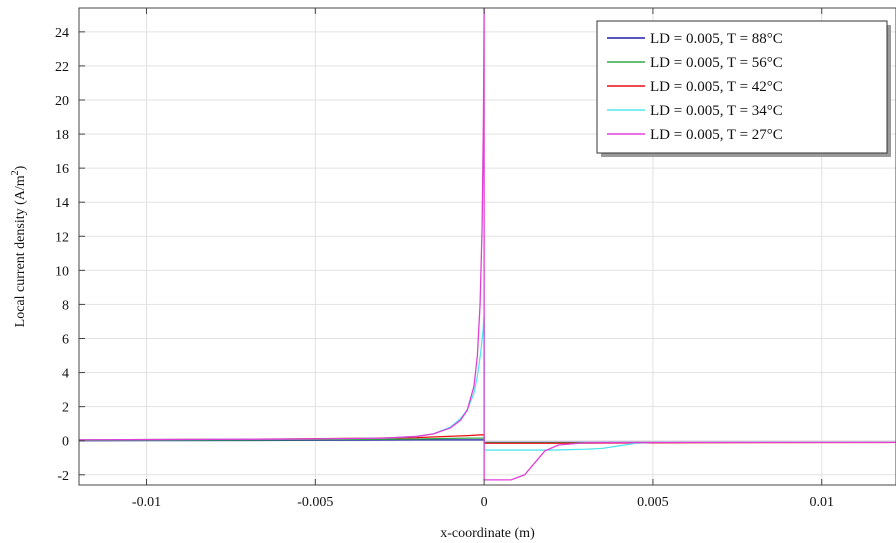  I want to click on y-tick-label: 0, so click(65, 442).